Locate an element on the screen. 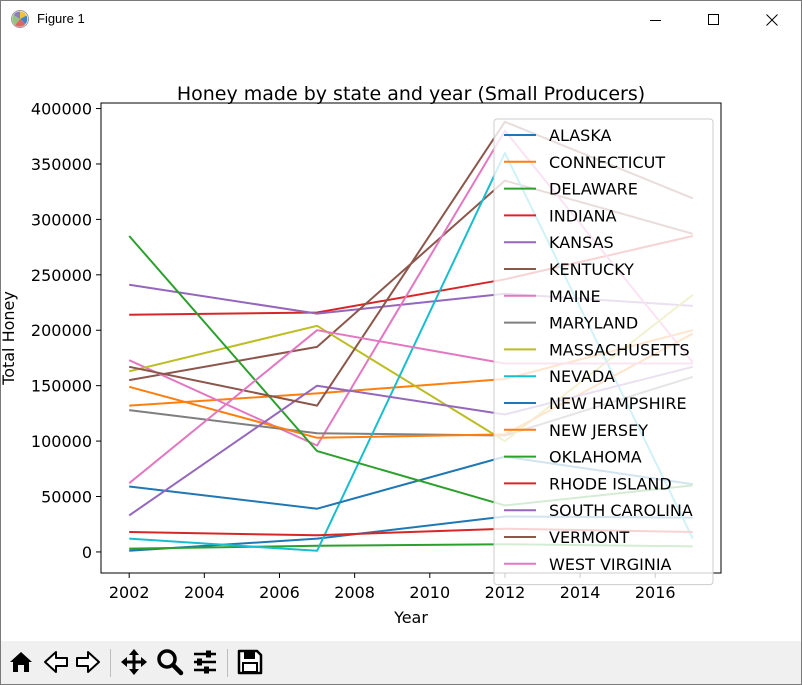  matplotlib-icon is located at coordinates (20, 19).